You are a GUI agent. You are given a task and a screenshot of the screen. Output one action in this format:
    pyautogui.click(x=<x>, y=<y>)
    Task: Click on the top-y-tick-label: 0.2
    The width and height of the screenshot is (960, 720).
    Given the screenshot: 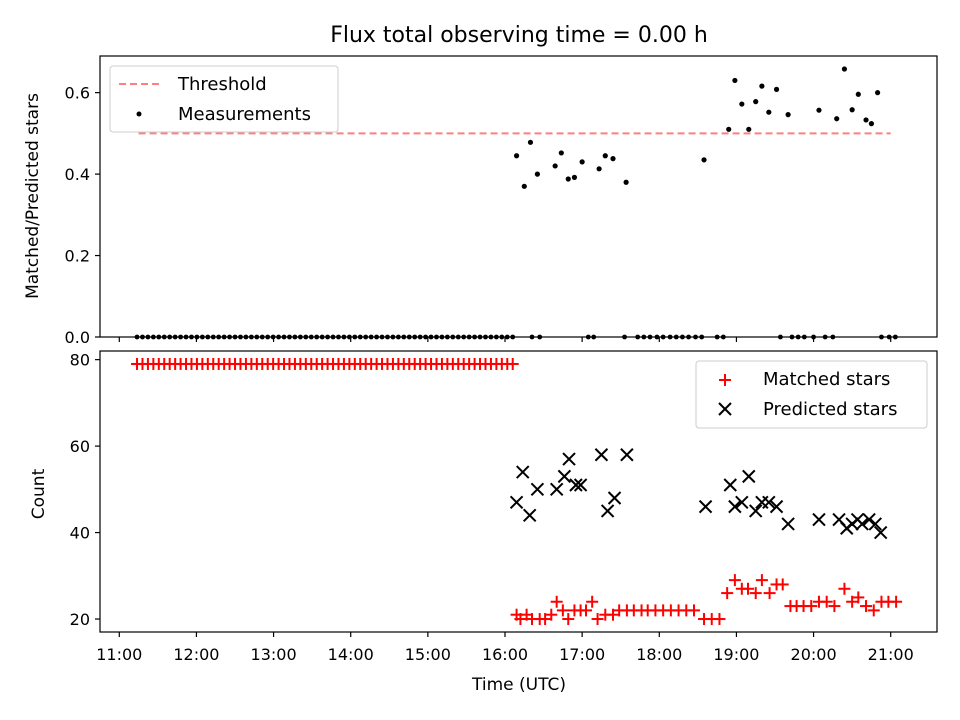 What is the action you would take?
    pyautogui.click(x=77, y=256)
    